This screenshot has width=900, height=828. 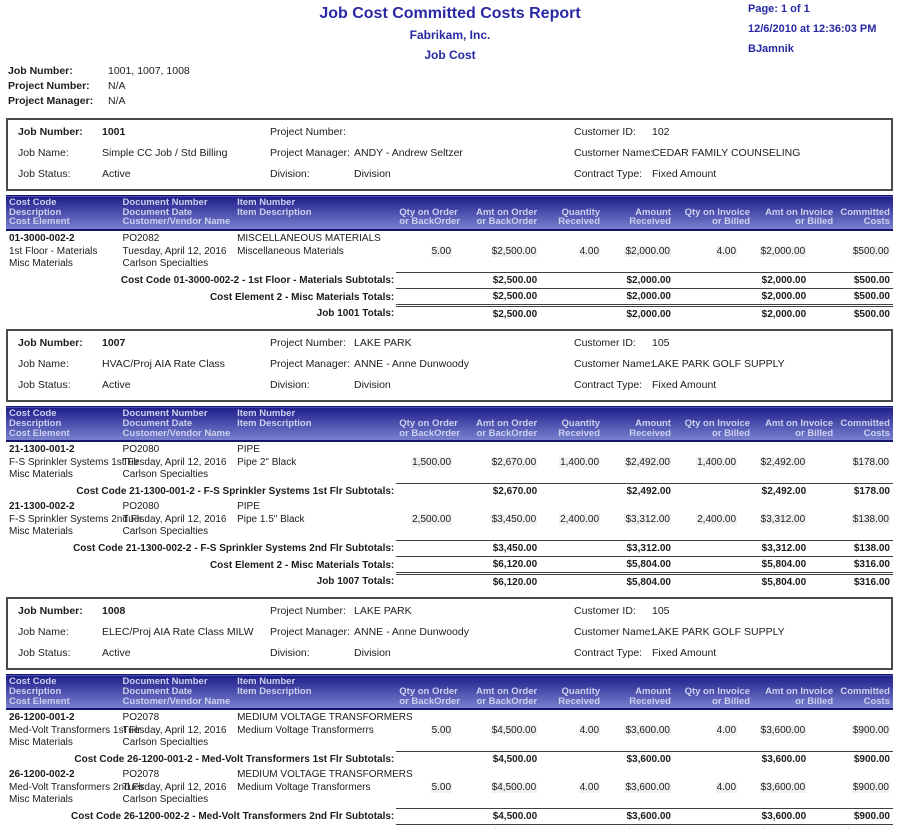 I want to click on header-line: or BackOrder, so click(x=507, y=701).